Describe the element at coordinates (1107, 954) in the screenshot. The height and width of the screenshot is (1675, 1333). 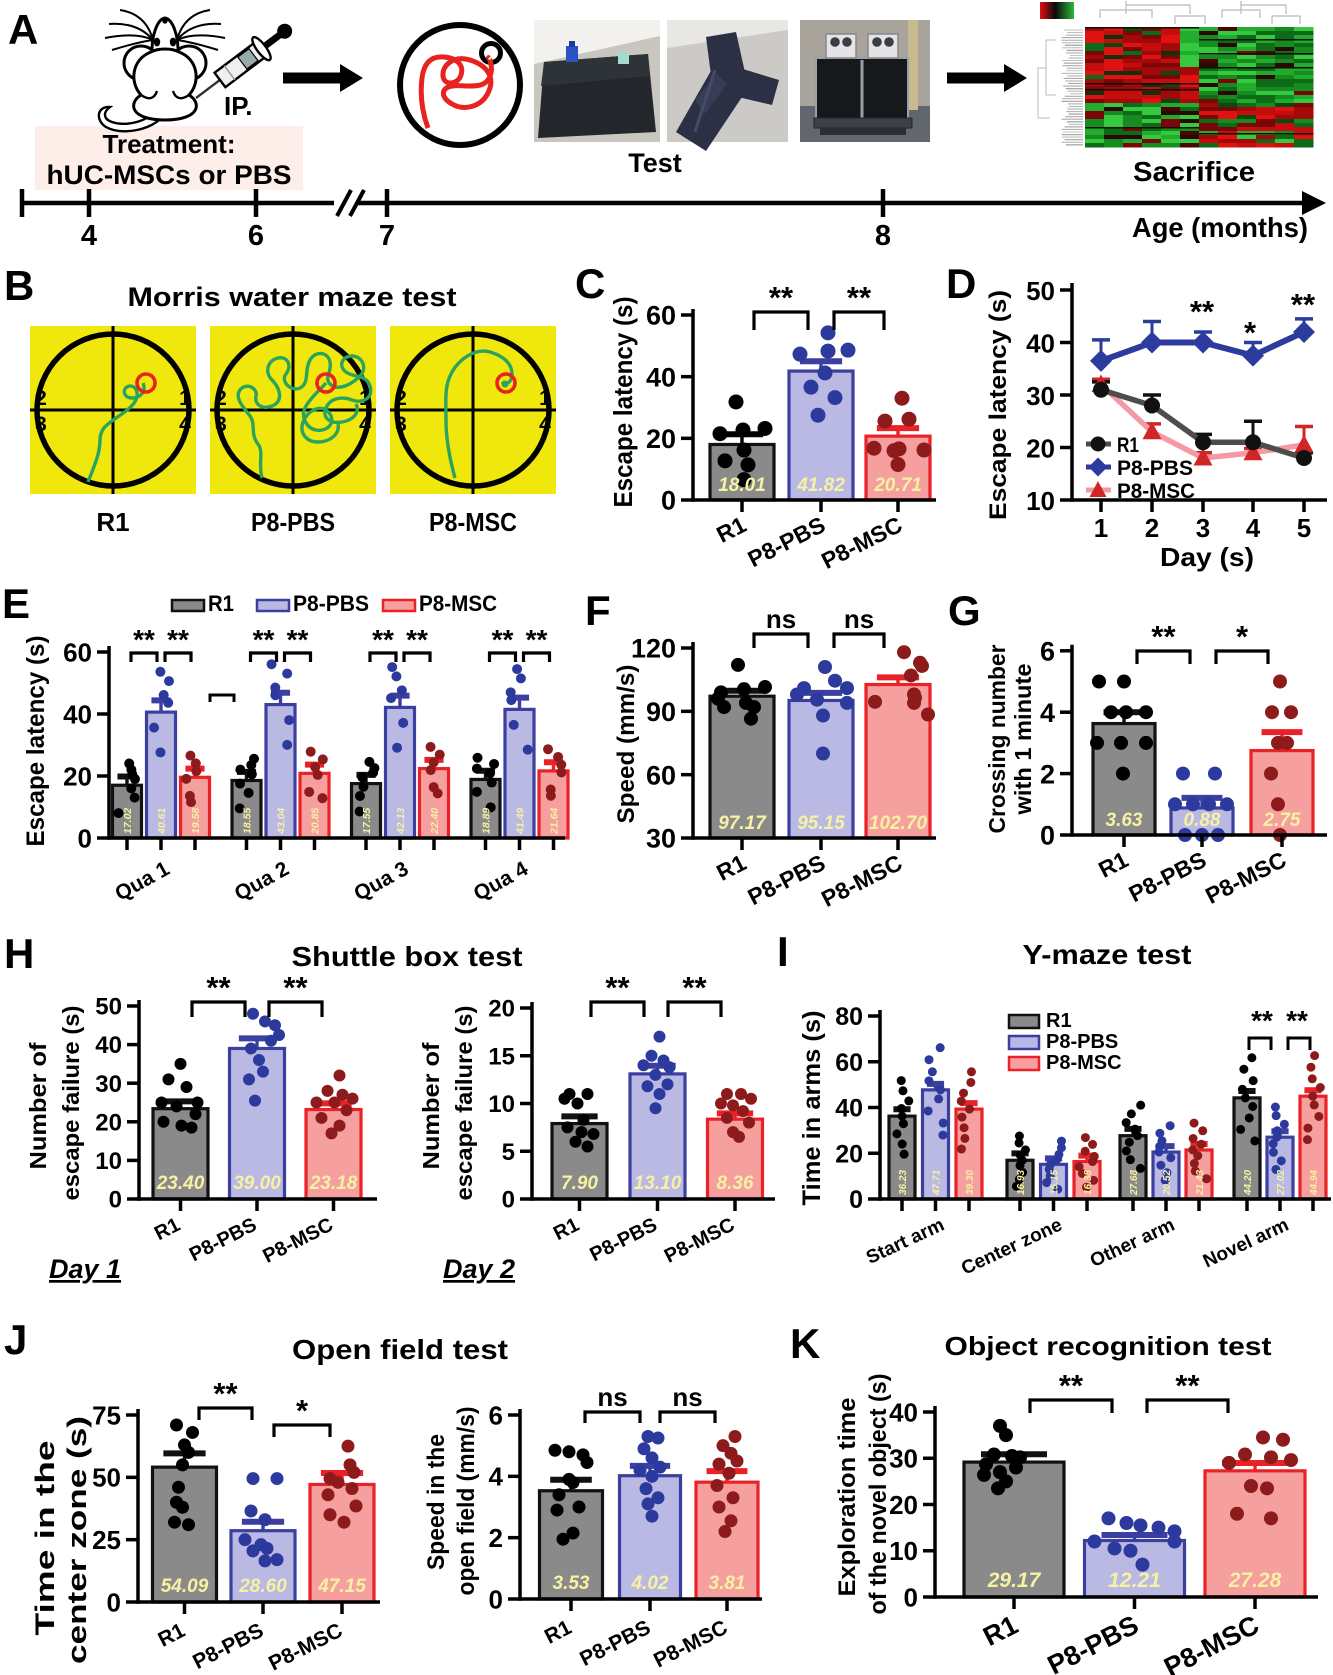
I see `svg-text: Y-maze test` at that location.